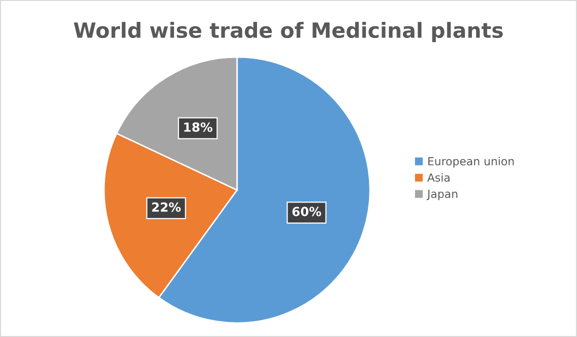 The width and height of the screenshot is (577, 337). Describe the element at coordinates (442, 195) in the screenshot. I see `legend-label: Japan` at that location.